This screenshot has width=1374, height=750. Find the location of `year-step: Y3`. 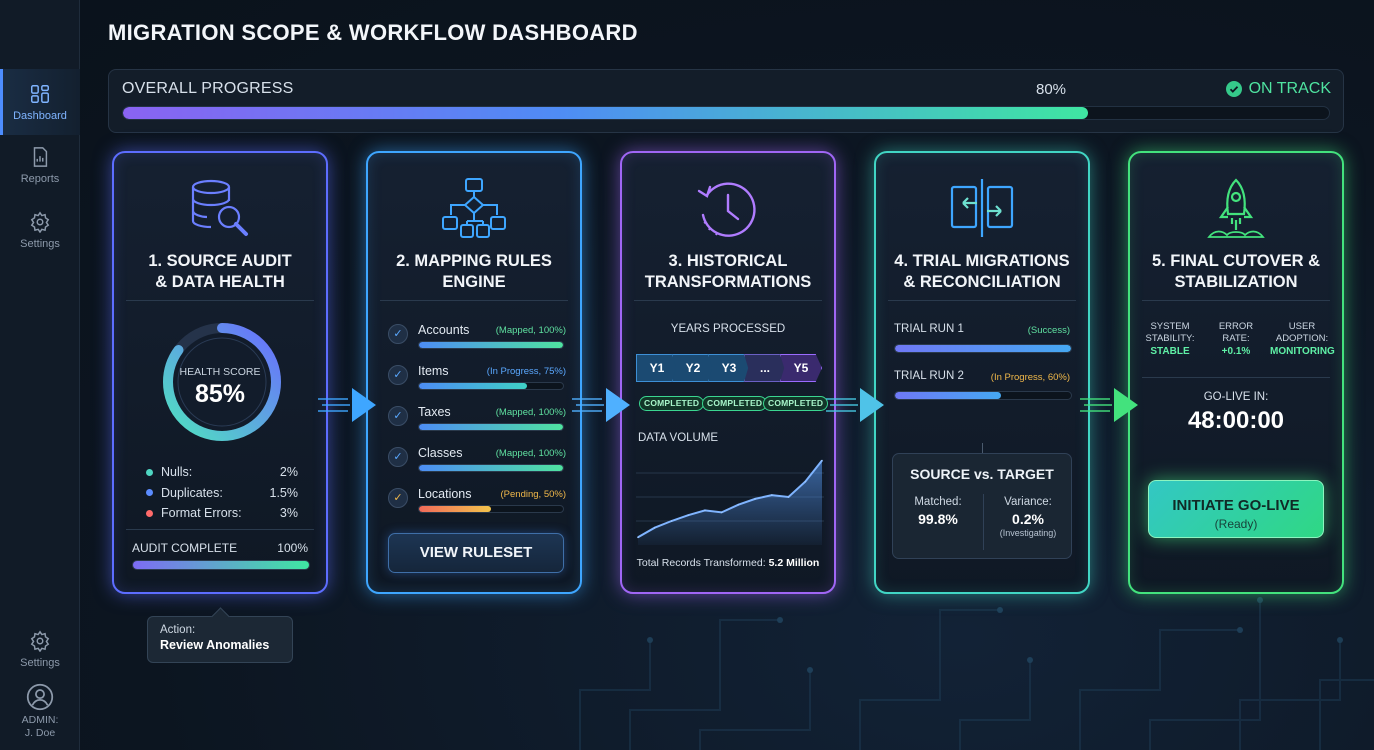

year-step: Y3 is located at coordinates (729, 368).